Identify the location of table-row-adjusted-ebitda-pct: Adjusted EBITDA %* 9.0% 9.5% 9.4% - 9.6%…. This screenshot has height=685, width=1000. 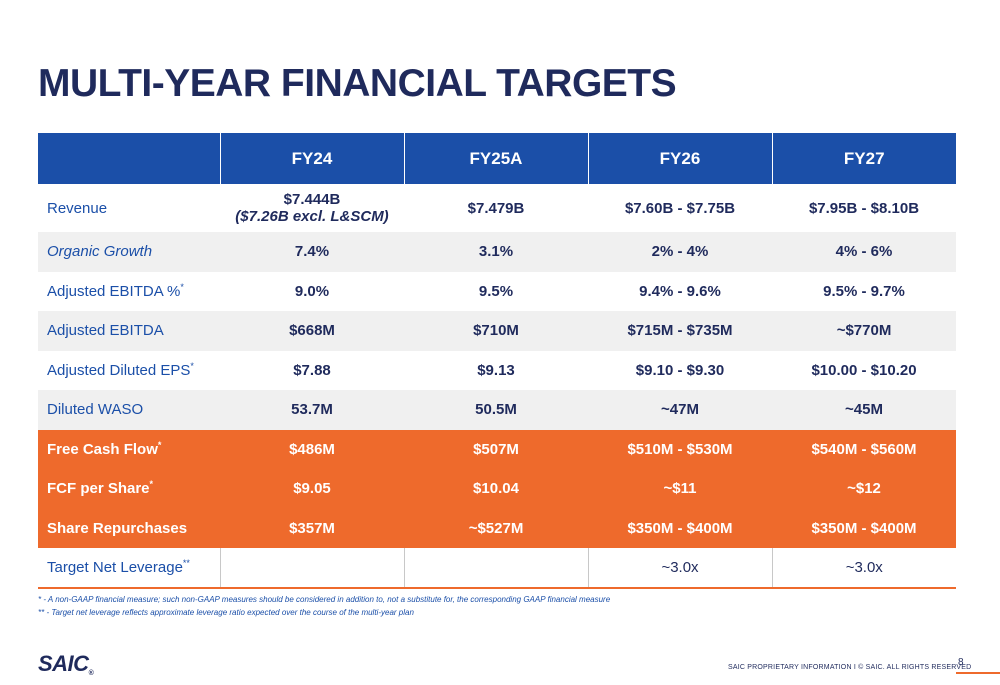
(497, 291).